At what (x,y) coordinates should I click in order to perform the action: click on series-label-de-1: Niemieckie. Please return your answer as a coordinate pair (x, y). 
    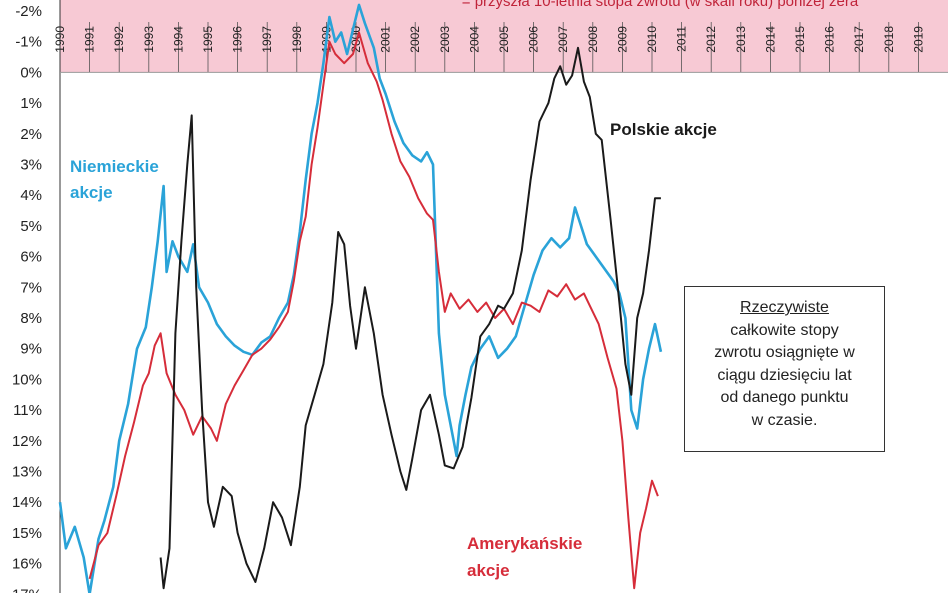
    Looking at the image, I should click on (114, 166).